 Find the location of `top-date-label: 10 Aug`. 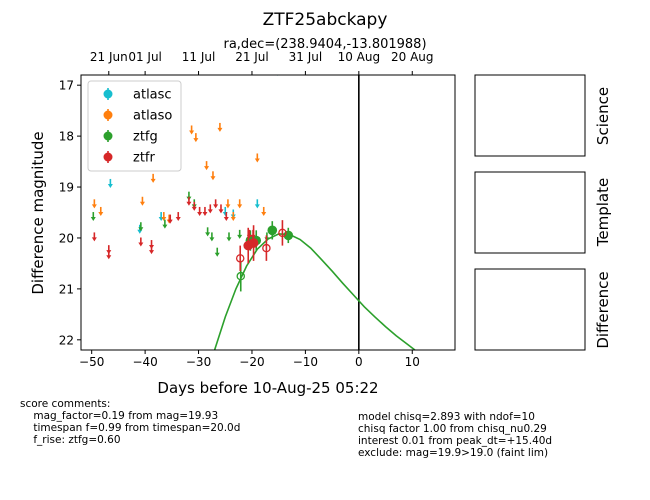

top-date-label: 10 Aug is located at coordinates (359, 57).